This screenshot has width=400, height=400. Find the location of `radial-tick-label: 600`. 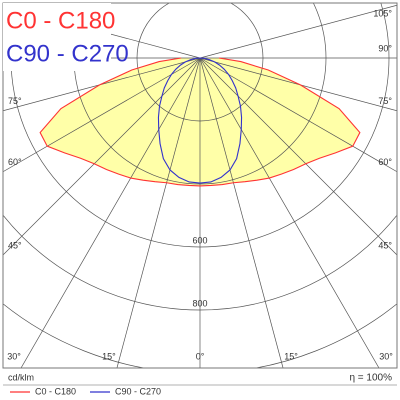

radial-tick-label: 600 is located at coordinates (199, 240).